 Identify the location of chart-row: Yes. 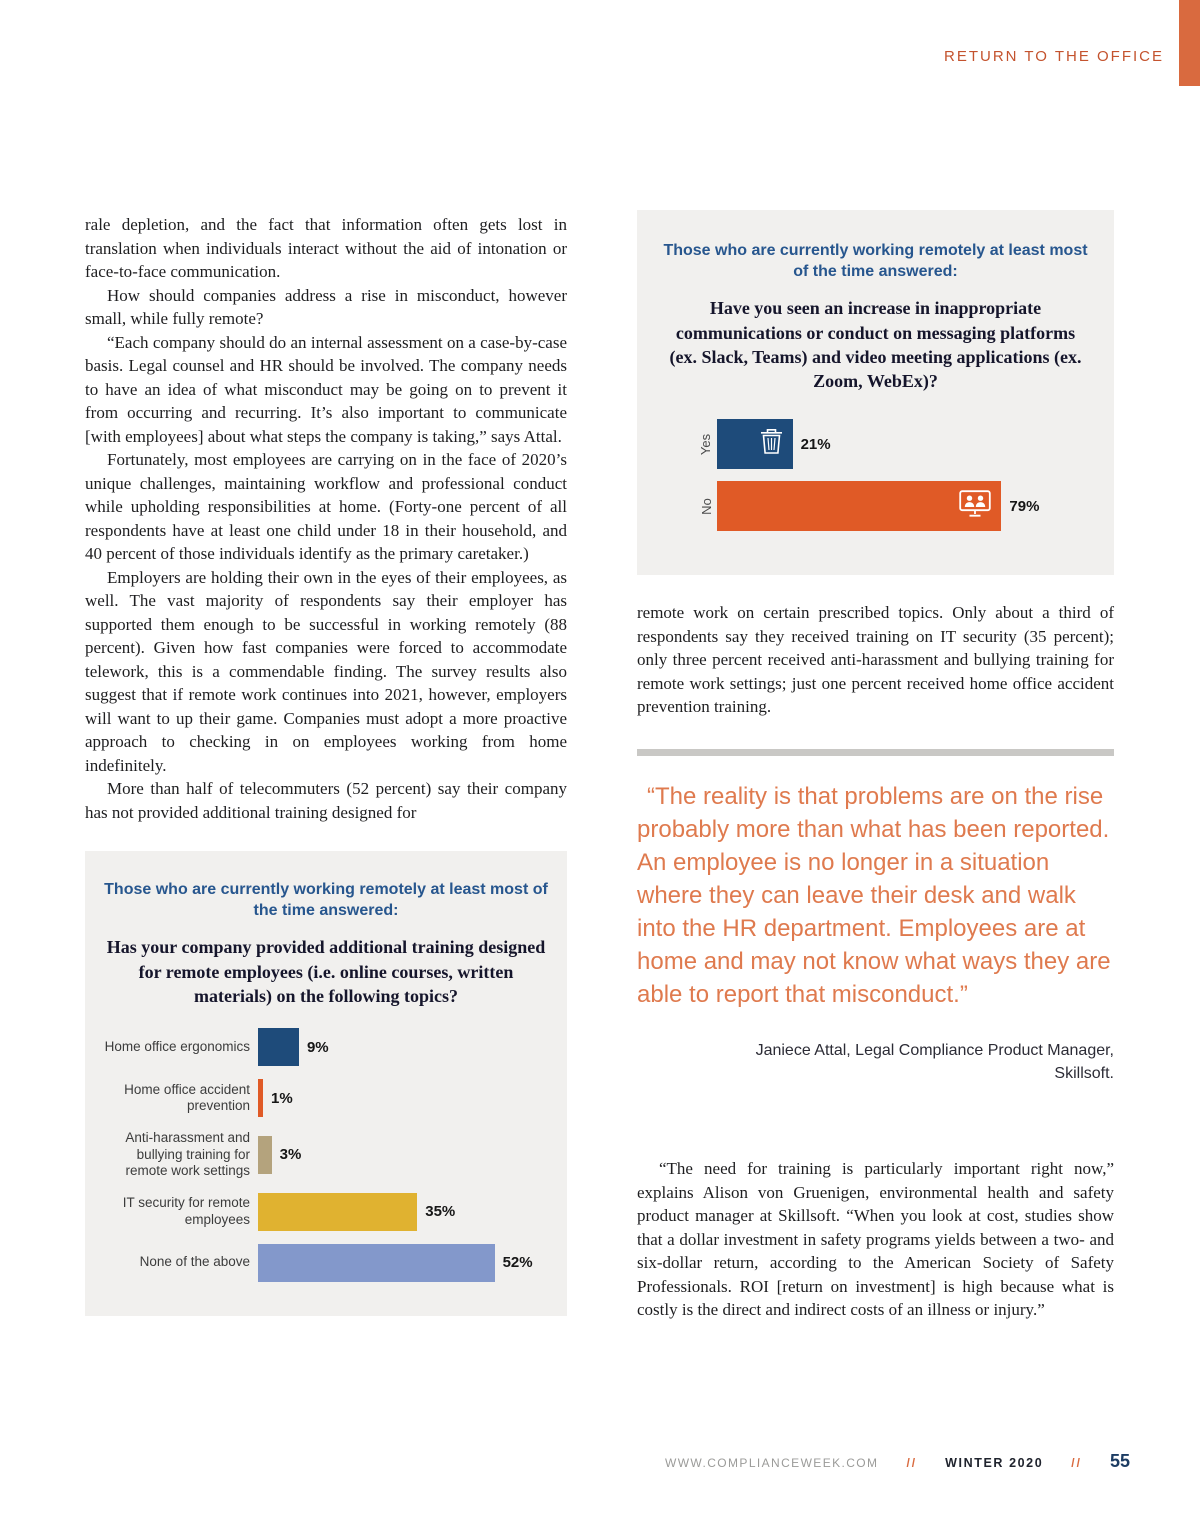
(892, 444).